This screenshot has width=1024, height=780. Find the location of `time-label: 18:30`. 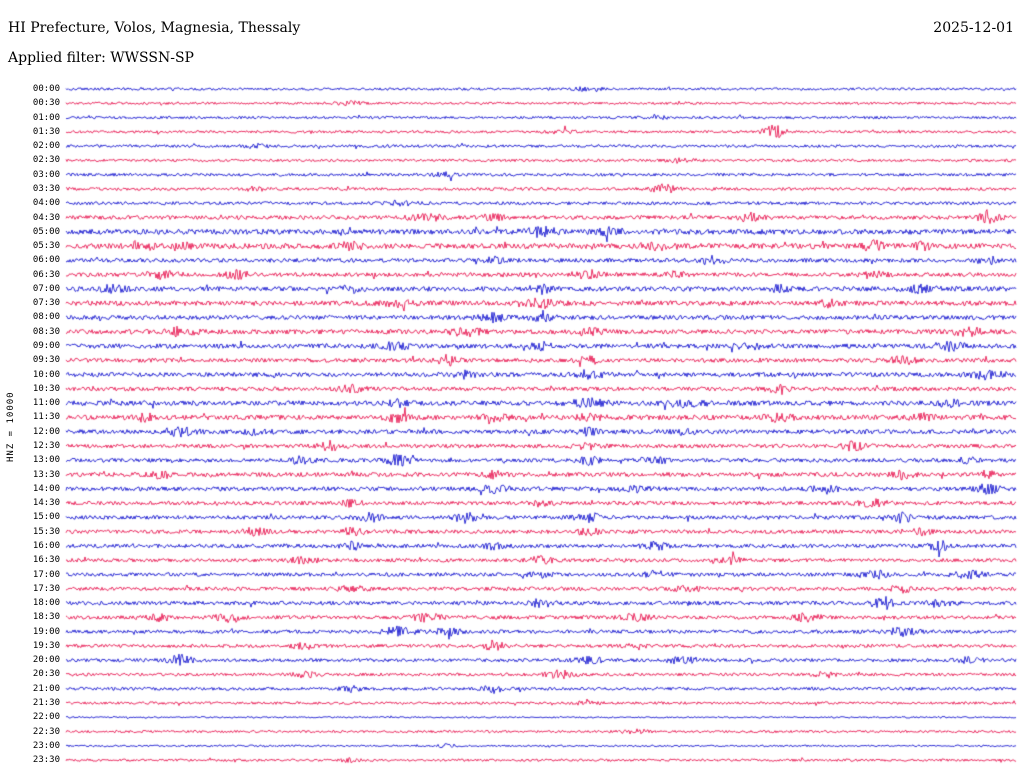

time-label: 18:30 is located at coordinates (46, 617).